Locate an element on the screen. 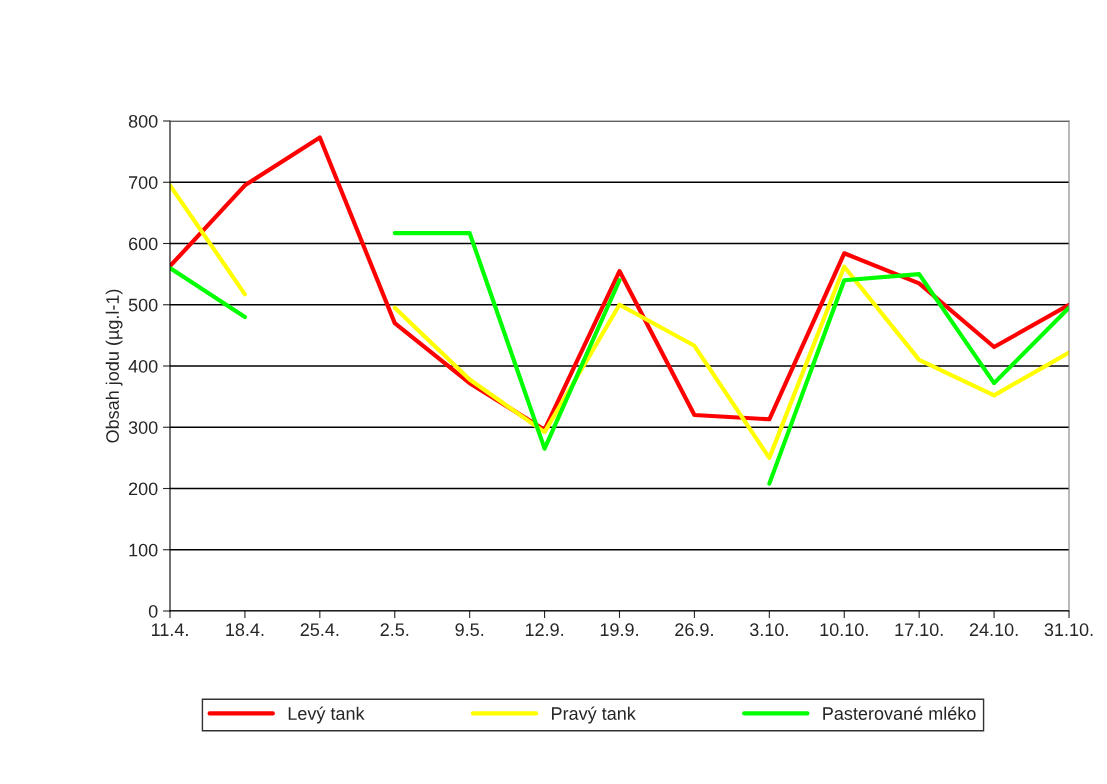 The image size is (1107, 784). y-tick-label: 500 is located at coordinates (143, 305).